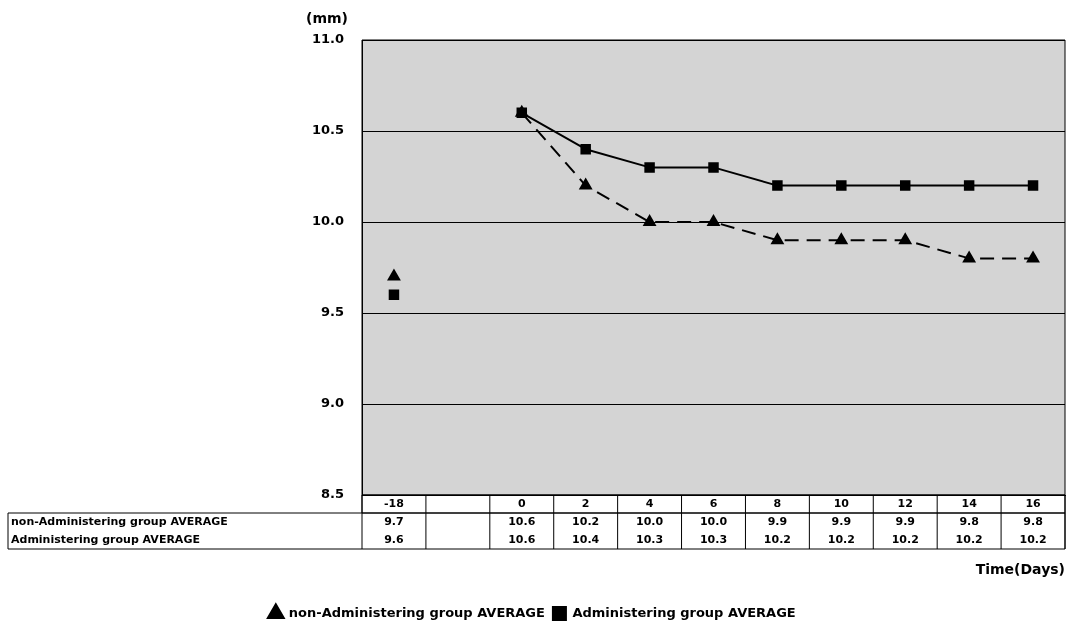 This screenshot has height=640, width=1073. I want to click on y-tick-label: 8.5, so click(332, 494).